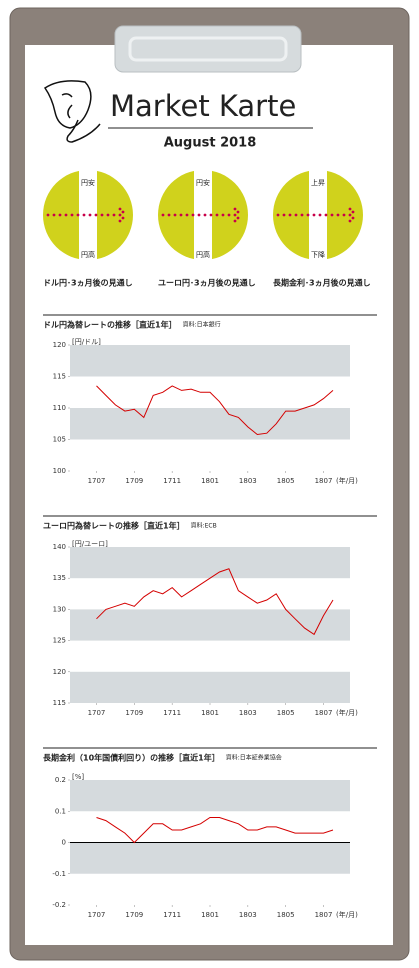 Image resolution: width=419 pixels, height=968 pixels. Describe the element at coordinates (59, 641) in the screenshot. I see `y-tick-label: 125` at that location.